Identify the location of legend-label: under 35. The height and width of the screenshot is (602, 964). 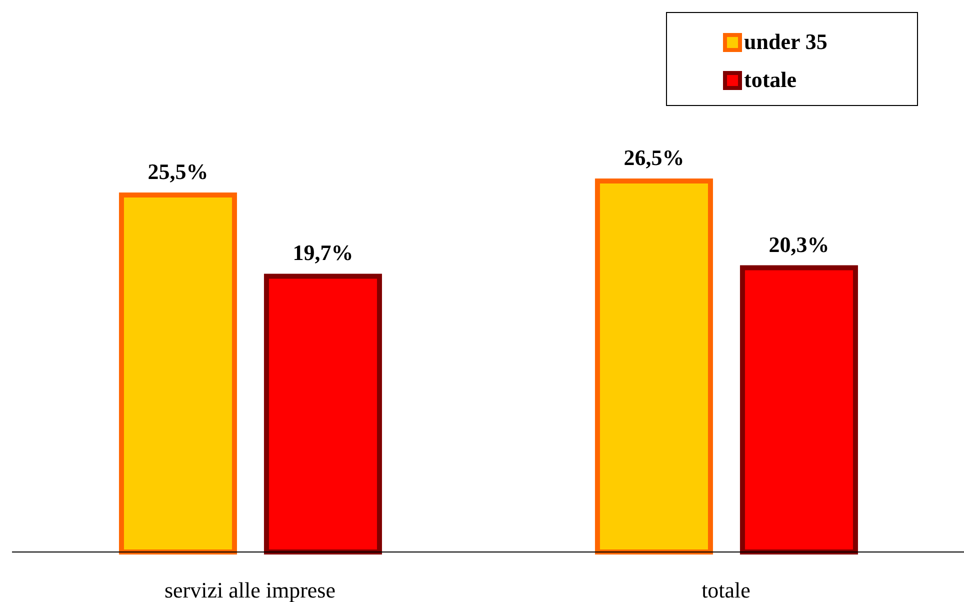
(786, 42).